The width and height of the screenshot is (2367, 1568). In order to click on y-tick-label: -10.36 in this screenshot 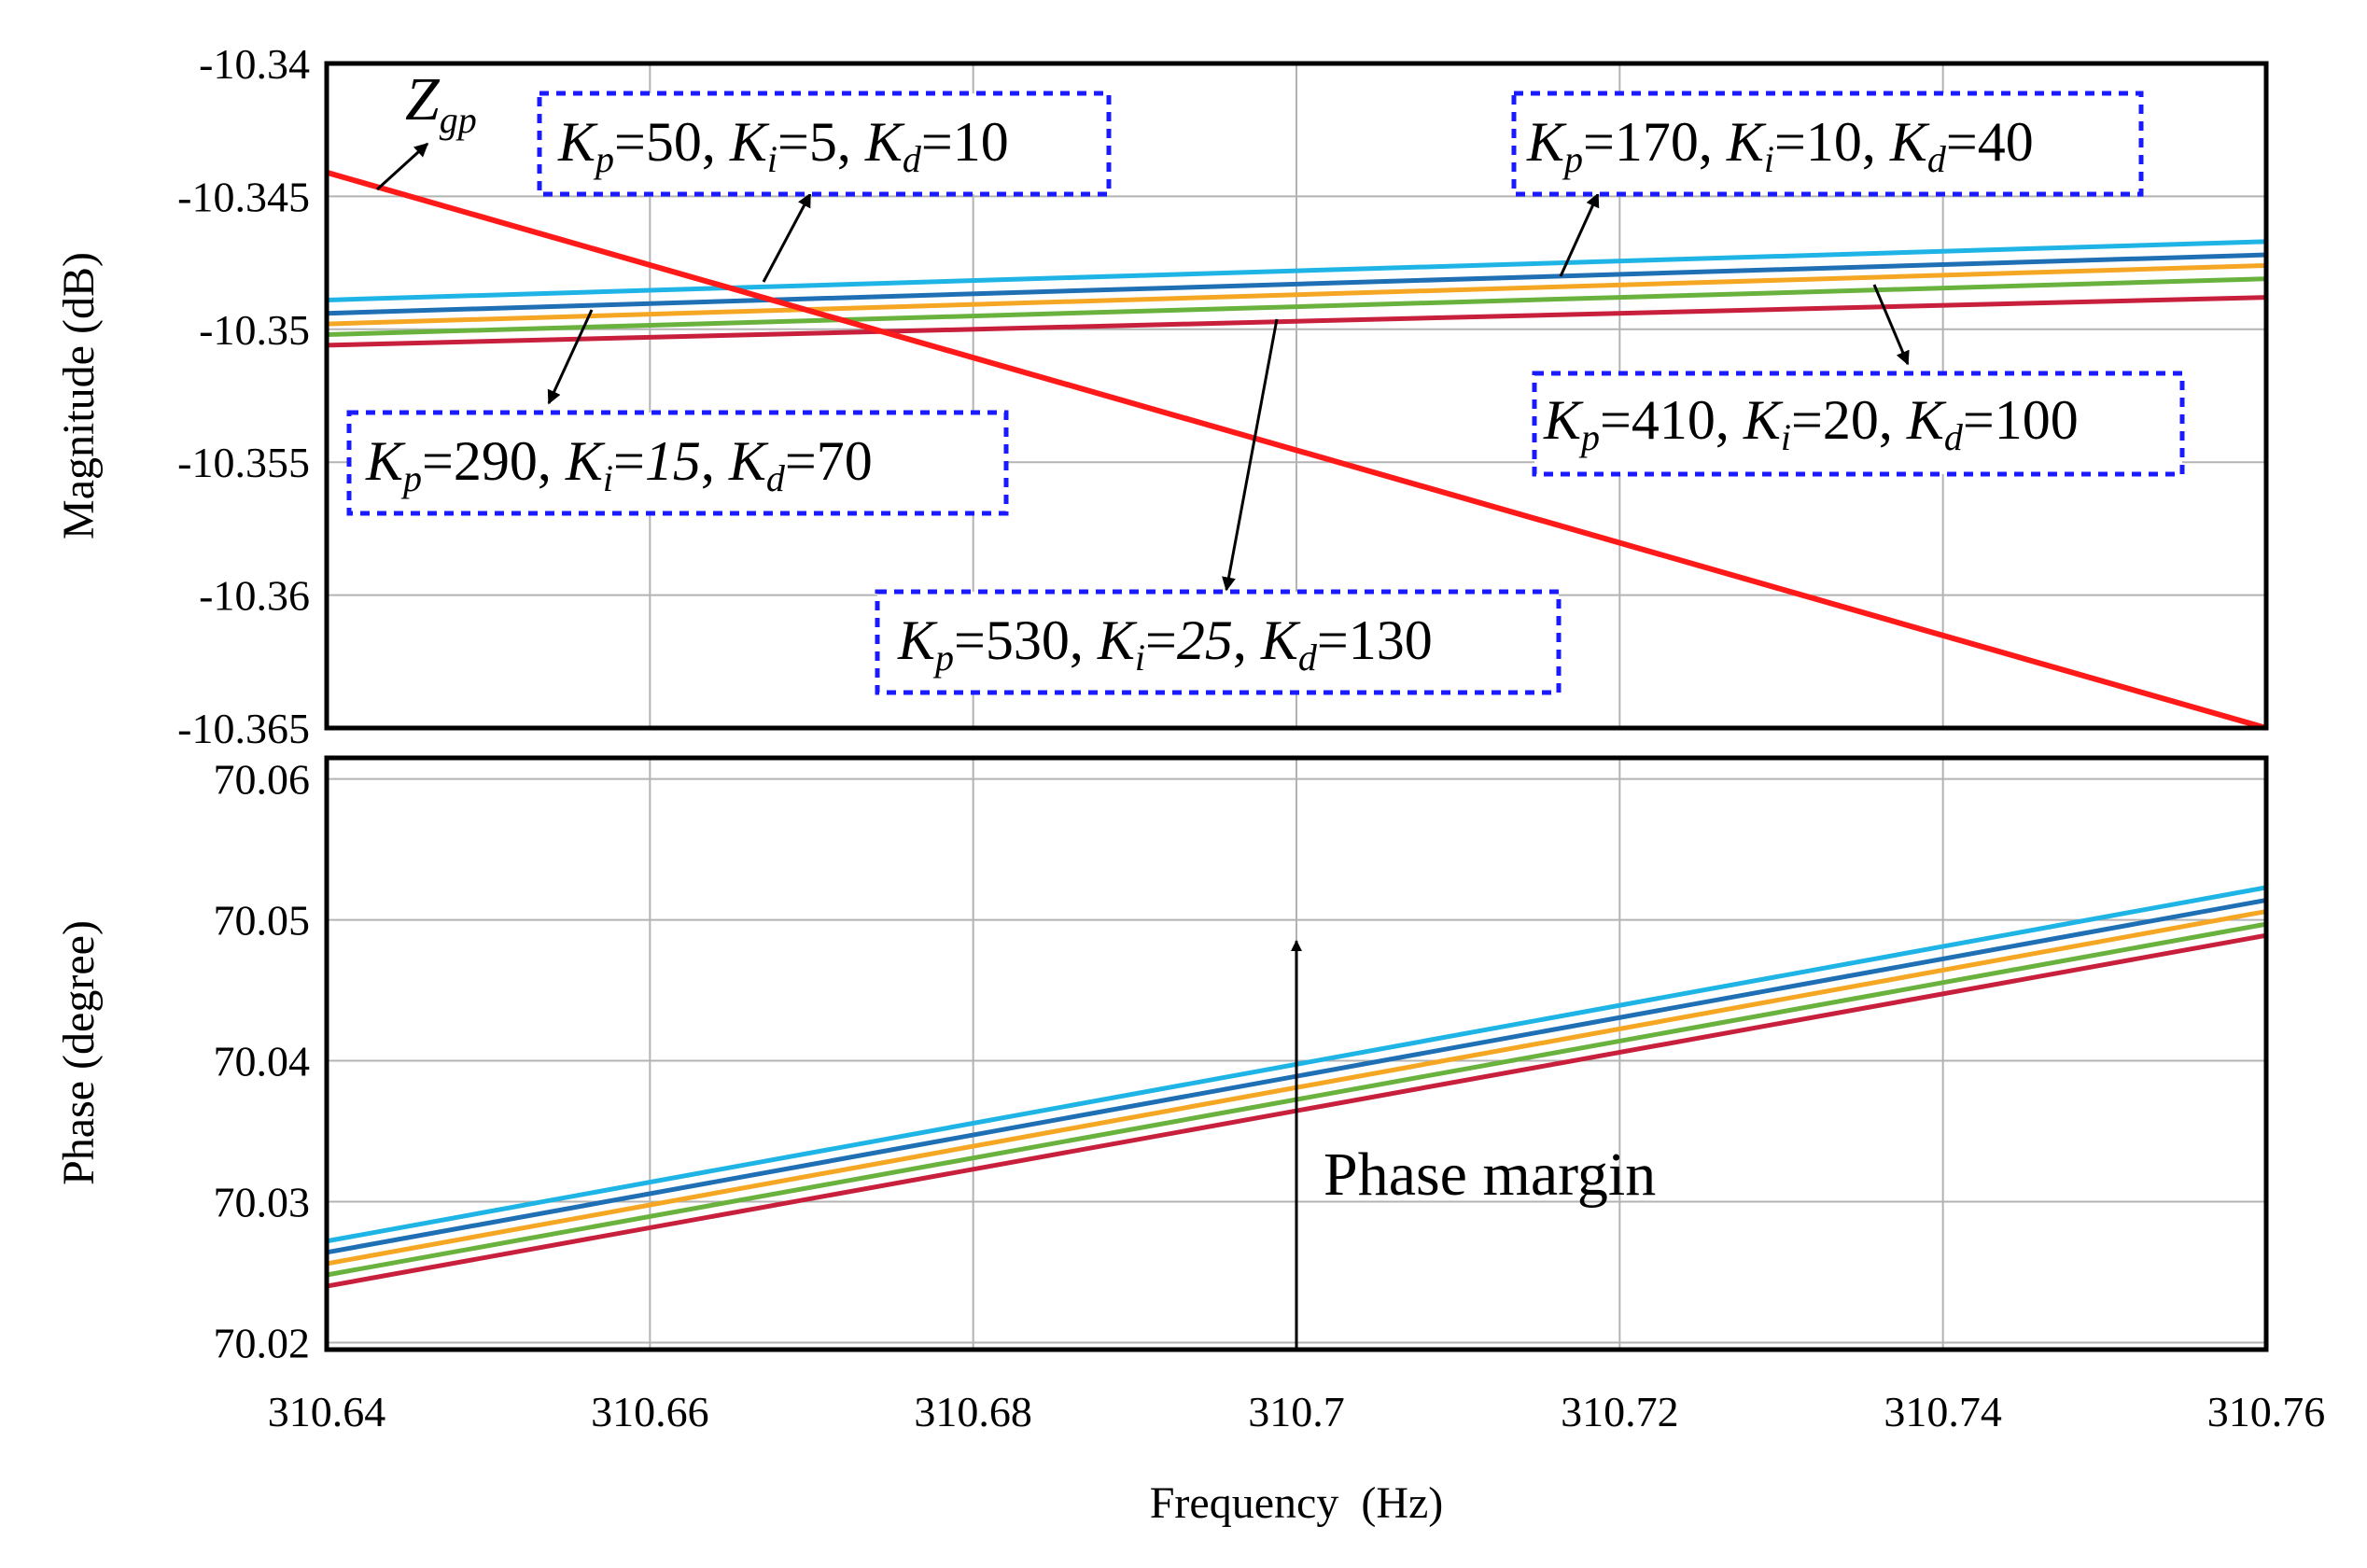, I will do `click(254, 596)`.